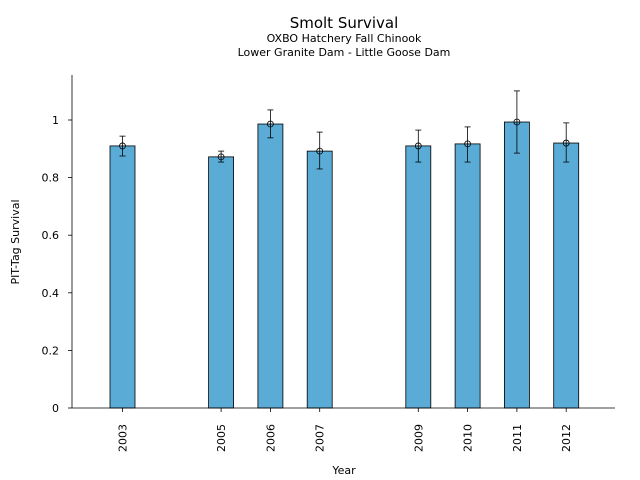 The width and height of the screenshot is (640, 480). Describe the element at coordinates (566, 275) in the screenshot. I see `bar-2012` at that location.